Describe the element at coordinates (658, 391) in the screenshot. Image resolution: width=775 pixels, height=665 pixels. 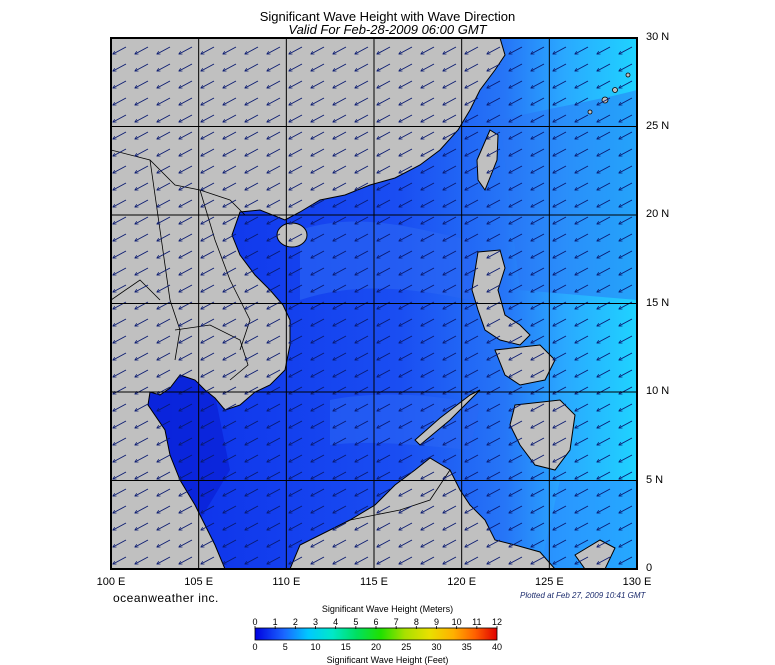
I see `latitude-label: 10 N` at that location.